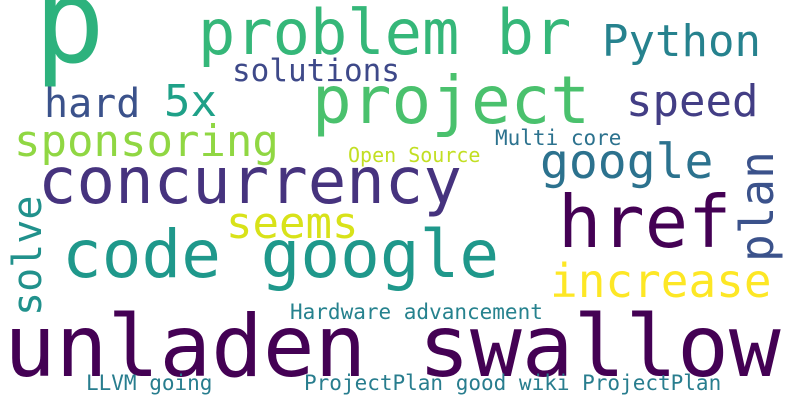  Describe the element at coordinates (416, 312) in the screenshot. I see `word-hardware-advancement: Hardware advancement` at that location.